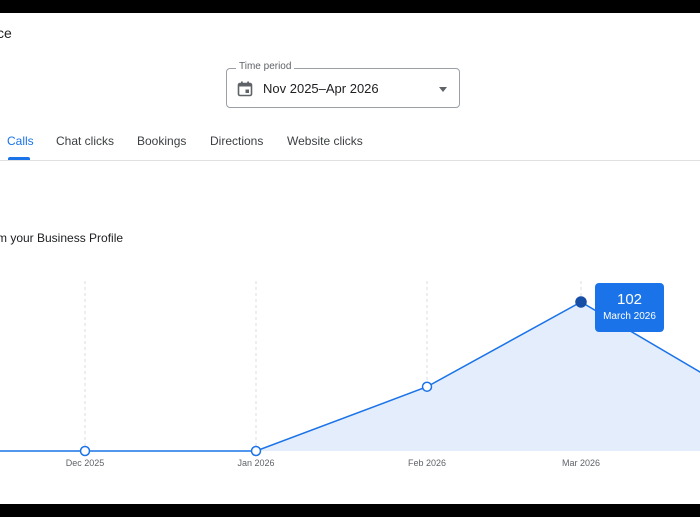 Image resolution: width=700 pixels, height=517 pixels. I want to click on calendar-icon, so click(245, 89).